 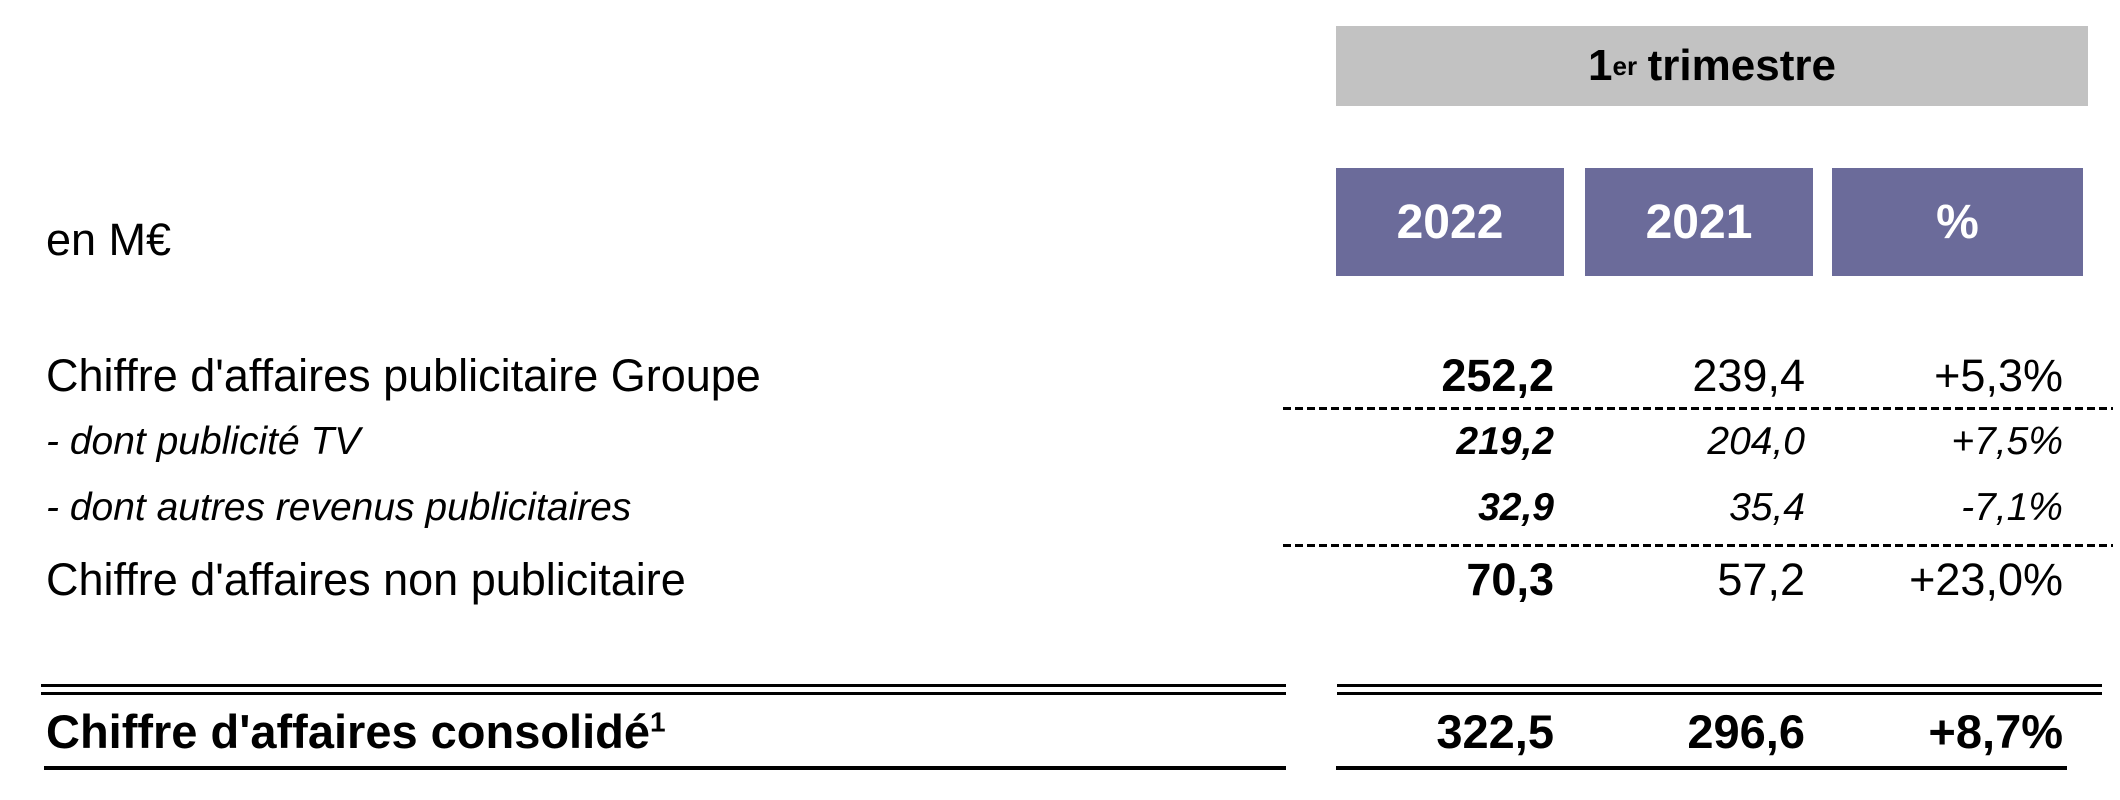 What do you see at coordinates (339, 507) in the screenshot?
I see `row-label: - dont autres revenus publicitaires` at bounding box center [339, 507].